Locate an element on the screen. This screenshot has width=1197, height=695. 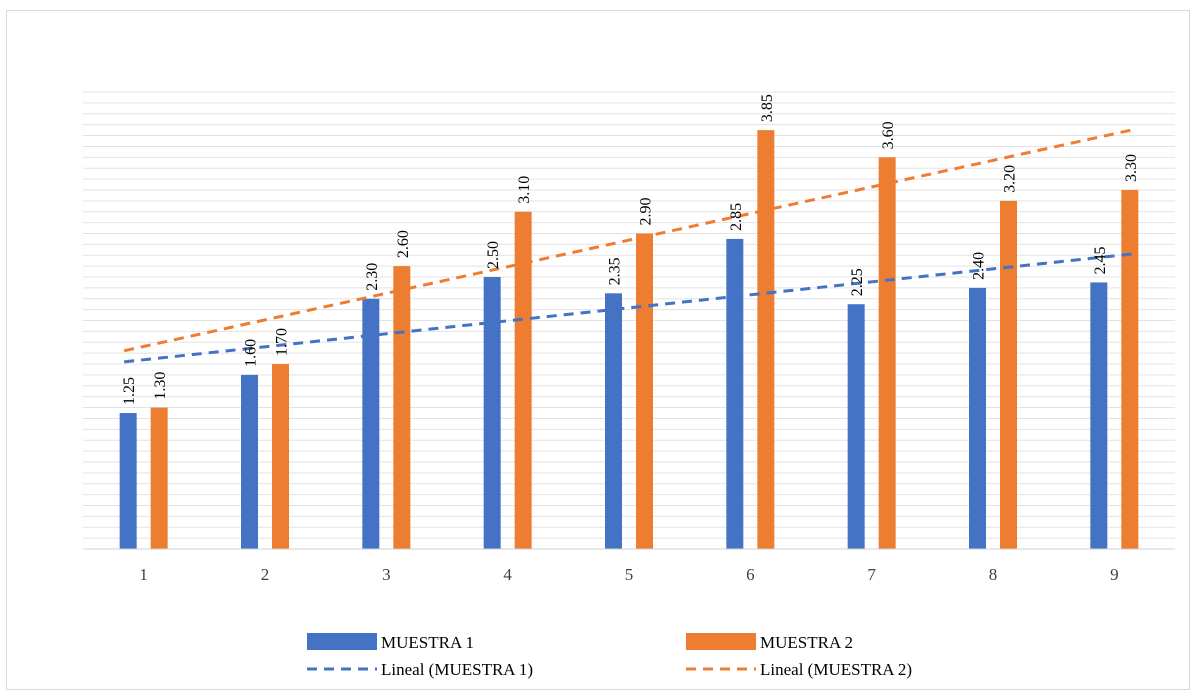
data-label-1: 2.30 is located at coordinates (372, 277).